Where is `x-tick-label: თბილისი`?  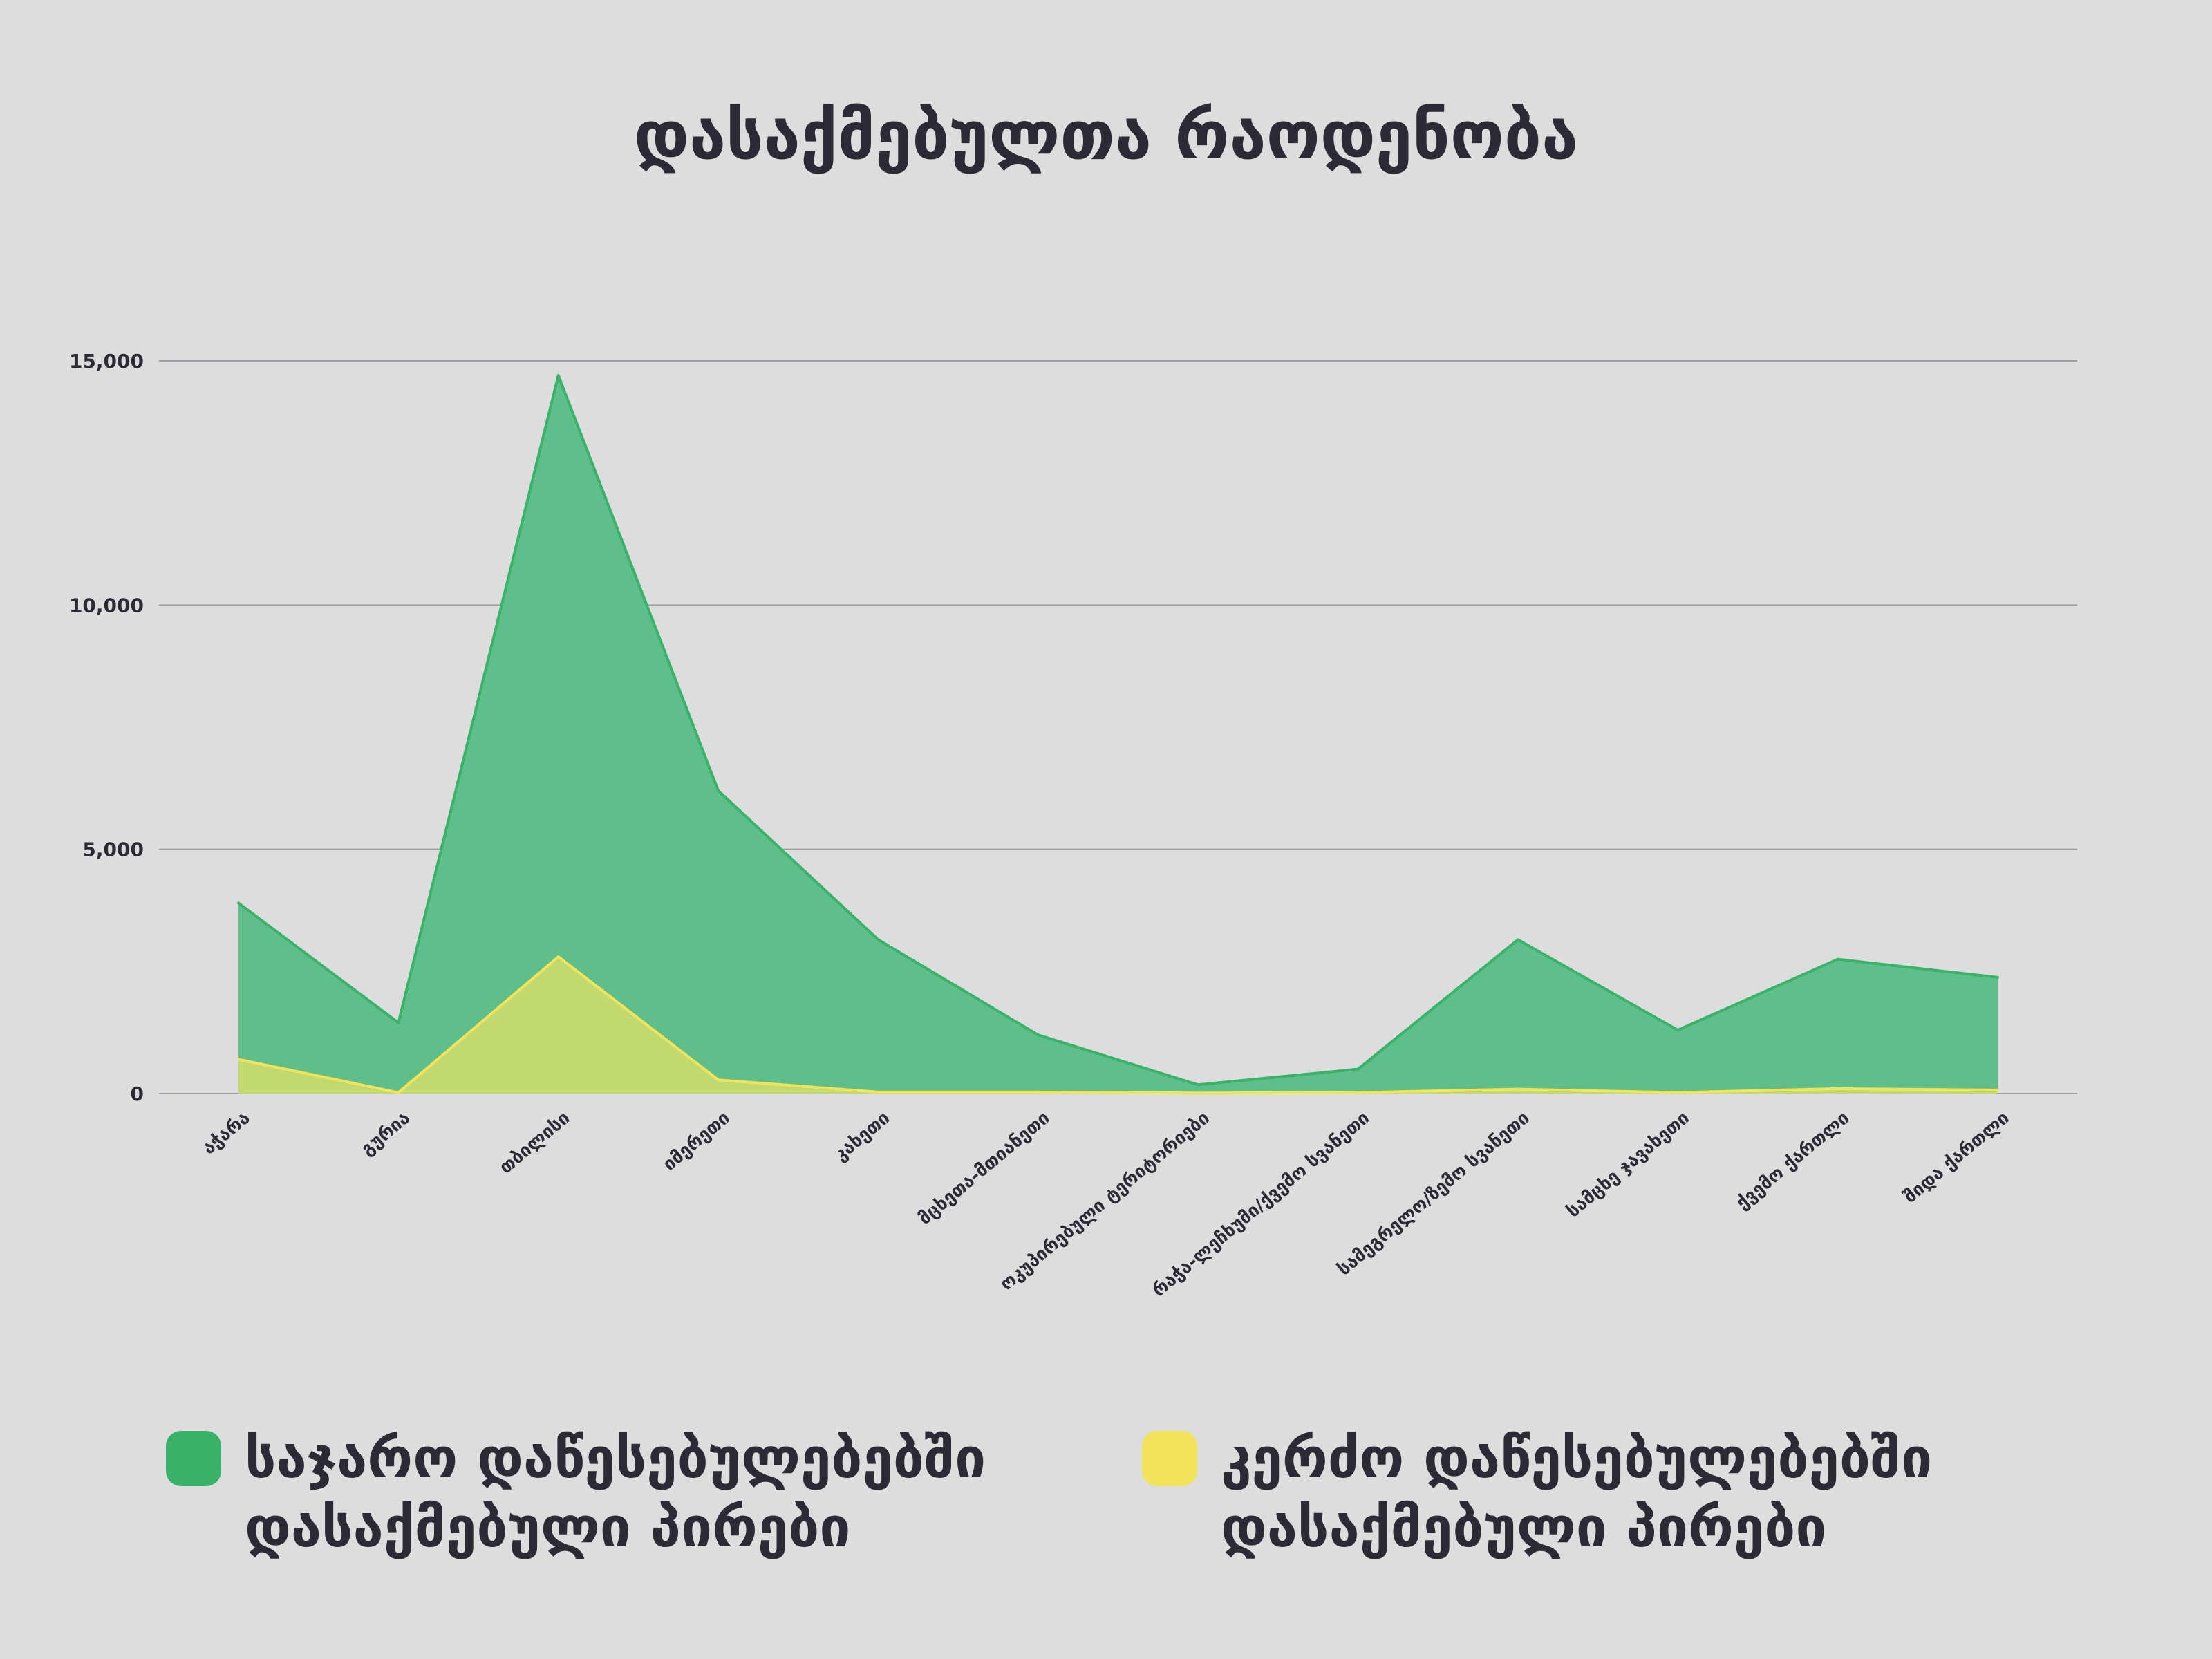
x-tick-label: თბილისი is located at coordinates (535, 1142).